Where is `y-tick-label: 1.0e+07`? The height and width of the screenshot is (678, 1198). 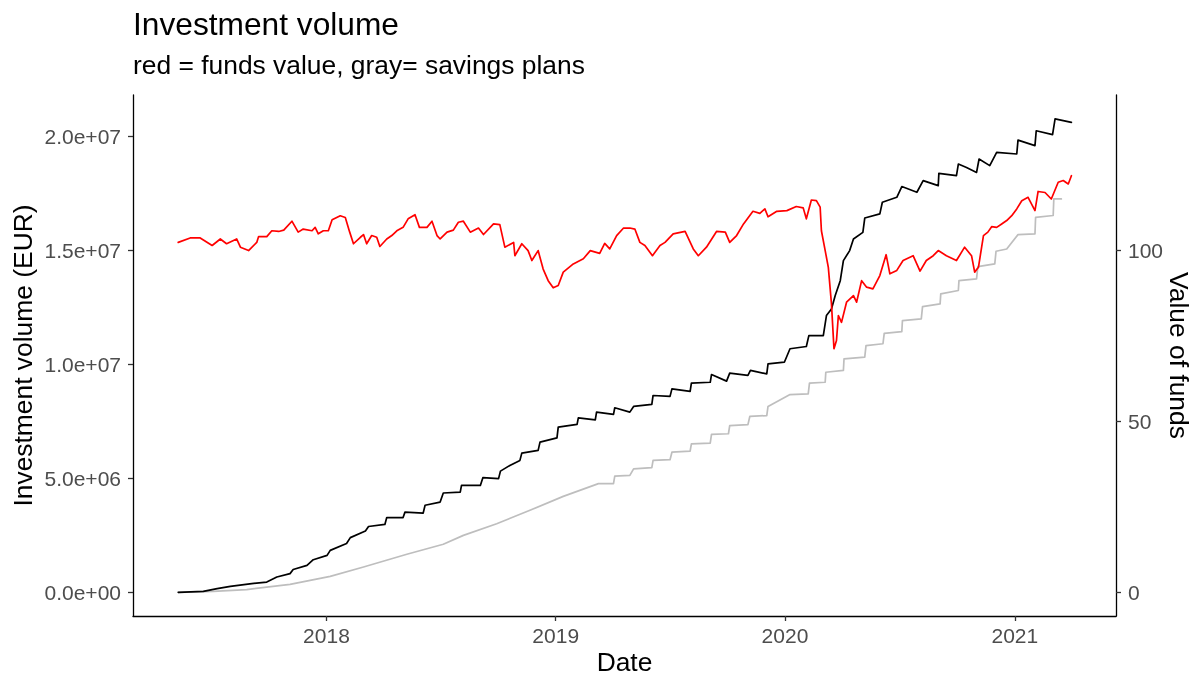
y-tick-label: 1.0e+07 is located at coordinates (82, 364).